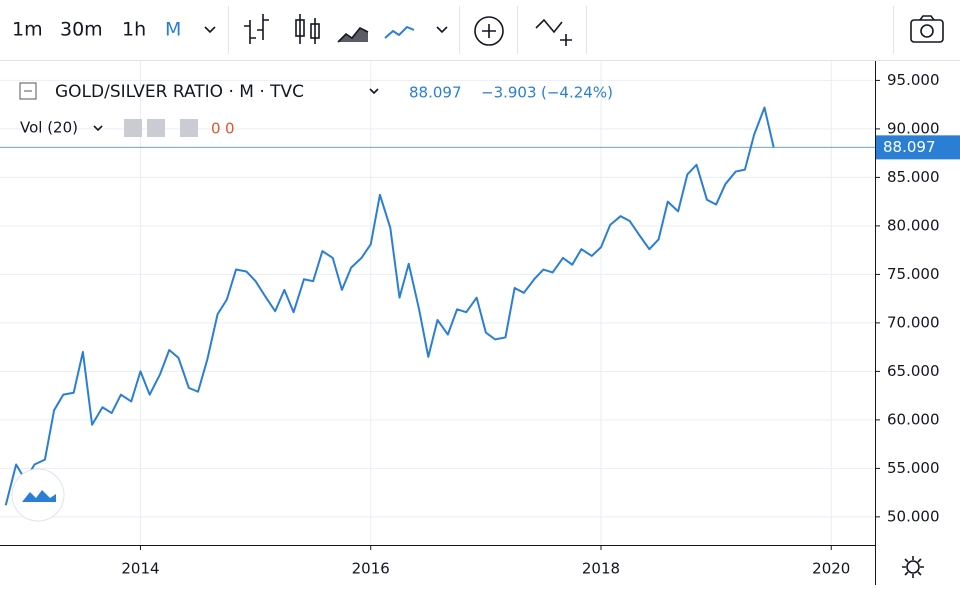 This screenshot has height=589, width=960. I want to click on last-value-tag, so click(918, 147).